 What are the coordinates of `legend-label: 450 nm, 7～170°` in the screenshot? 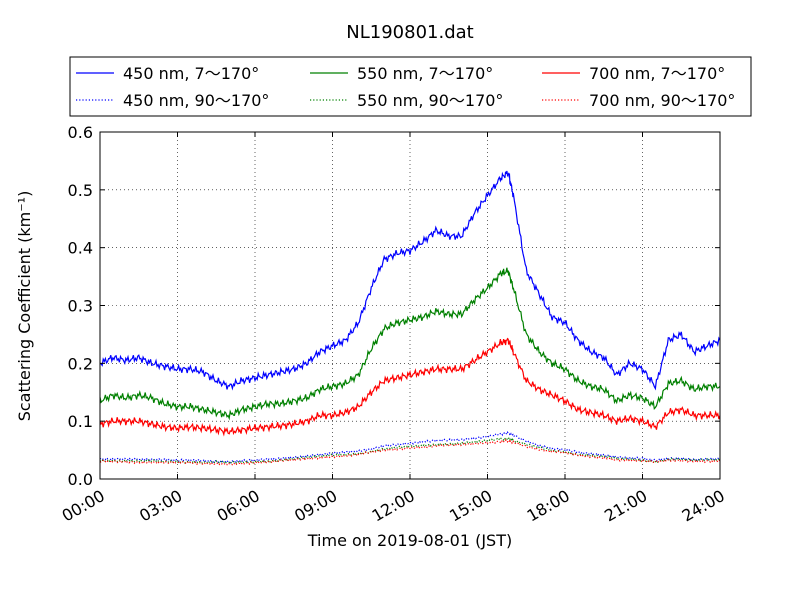 It's located at (191, 73).